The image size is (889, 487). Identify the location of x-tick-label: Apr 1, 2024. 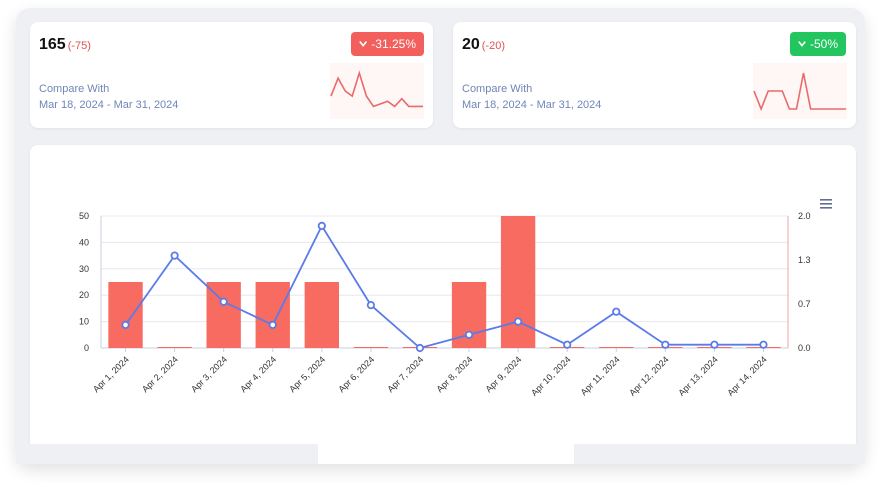
(111, 374).